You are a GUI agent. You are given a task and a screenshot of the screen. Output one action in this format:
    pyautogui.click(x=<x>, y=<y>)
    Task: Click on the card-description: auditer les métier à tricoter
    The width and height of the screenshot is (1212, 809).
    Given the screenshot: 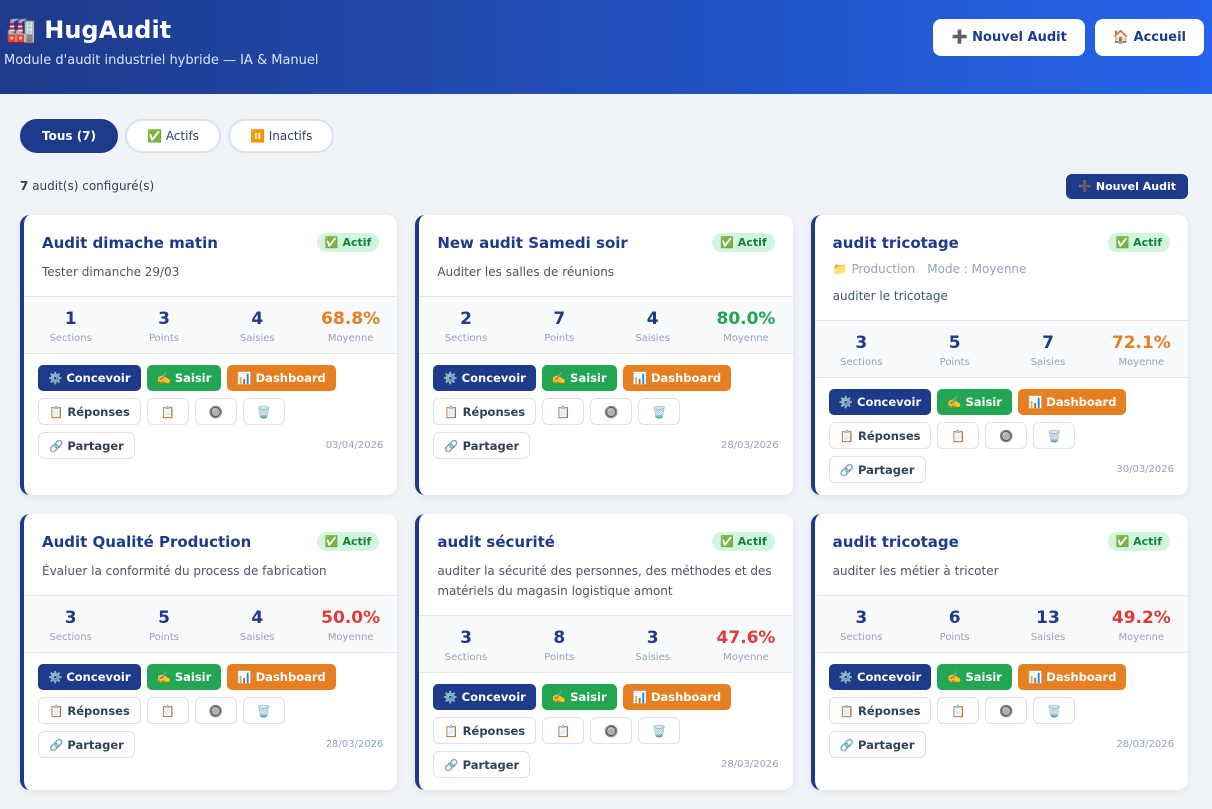 What is the action you would take?
    pyautogui.click(x=915, y=571)
    